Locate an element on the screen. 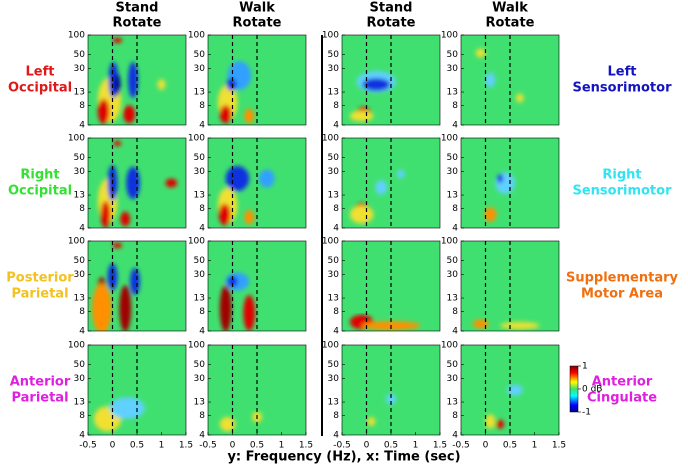 The width and height of the screenshot is (688, 471). colorbar is located at coordinates (574, 389).